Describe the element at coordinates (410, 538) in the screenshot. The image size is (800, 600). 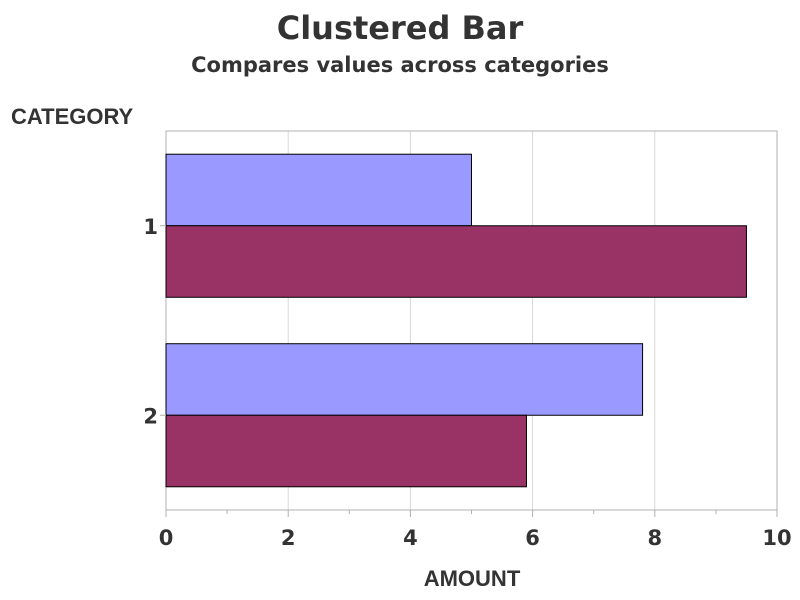
I see `x-tick-label-4: 4` at that location.